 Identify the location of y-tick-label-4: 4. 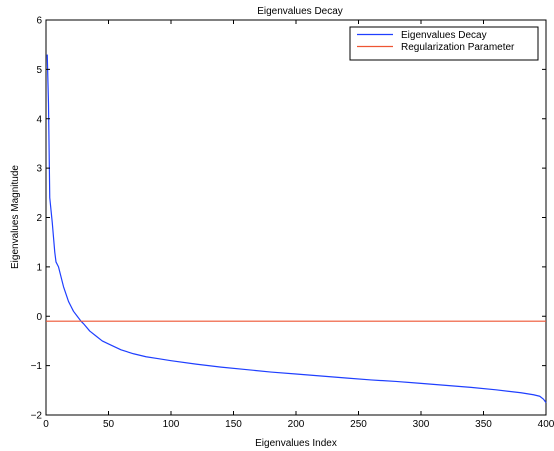
(39, 119).